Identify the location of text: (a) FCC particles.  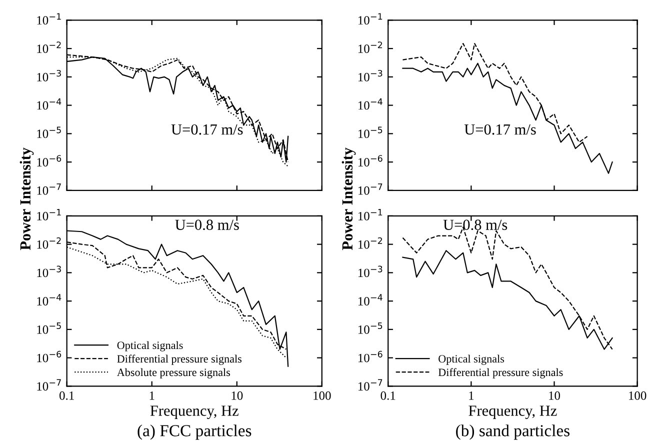
(195, 432).